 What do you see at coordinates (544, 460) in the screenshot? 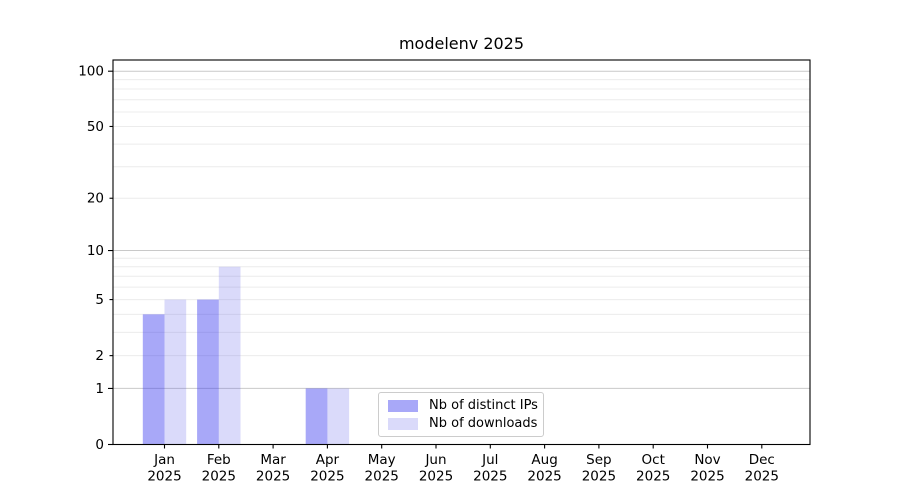
I see `x-tick-label-month: Aug` at bounding box center [544, 460].